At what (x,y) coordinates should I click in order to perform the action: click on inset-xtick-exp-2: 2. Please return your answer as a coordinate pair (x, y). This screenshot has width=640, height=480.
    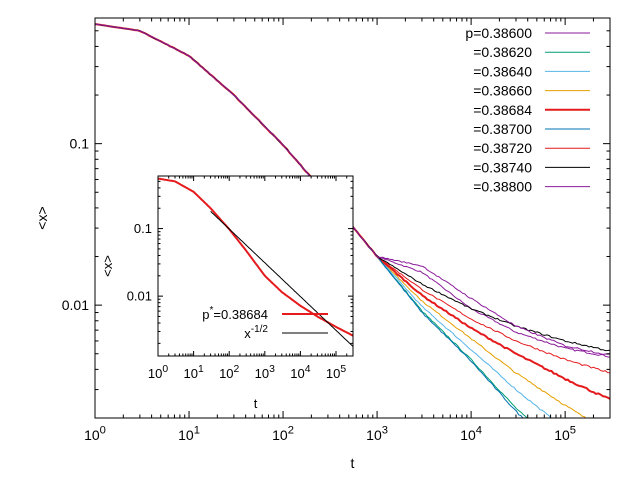
    Looking at the image, I should click on (237, 369).